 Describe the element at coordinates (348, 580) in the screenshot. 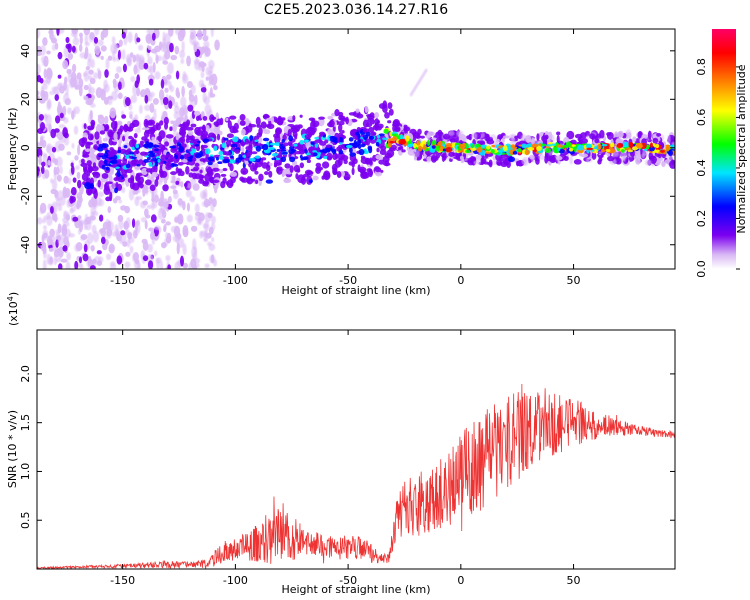

I see `x-tick-label: -50` at that location.